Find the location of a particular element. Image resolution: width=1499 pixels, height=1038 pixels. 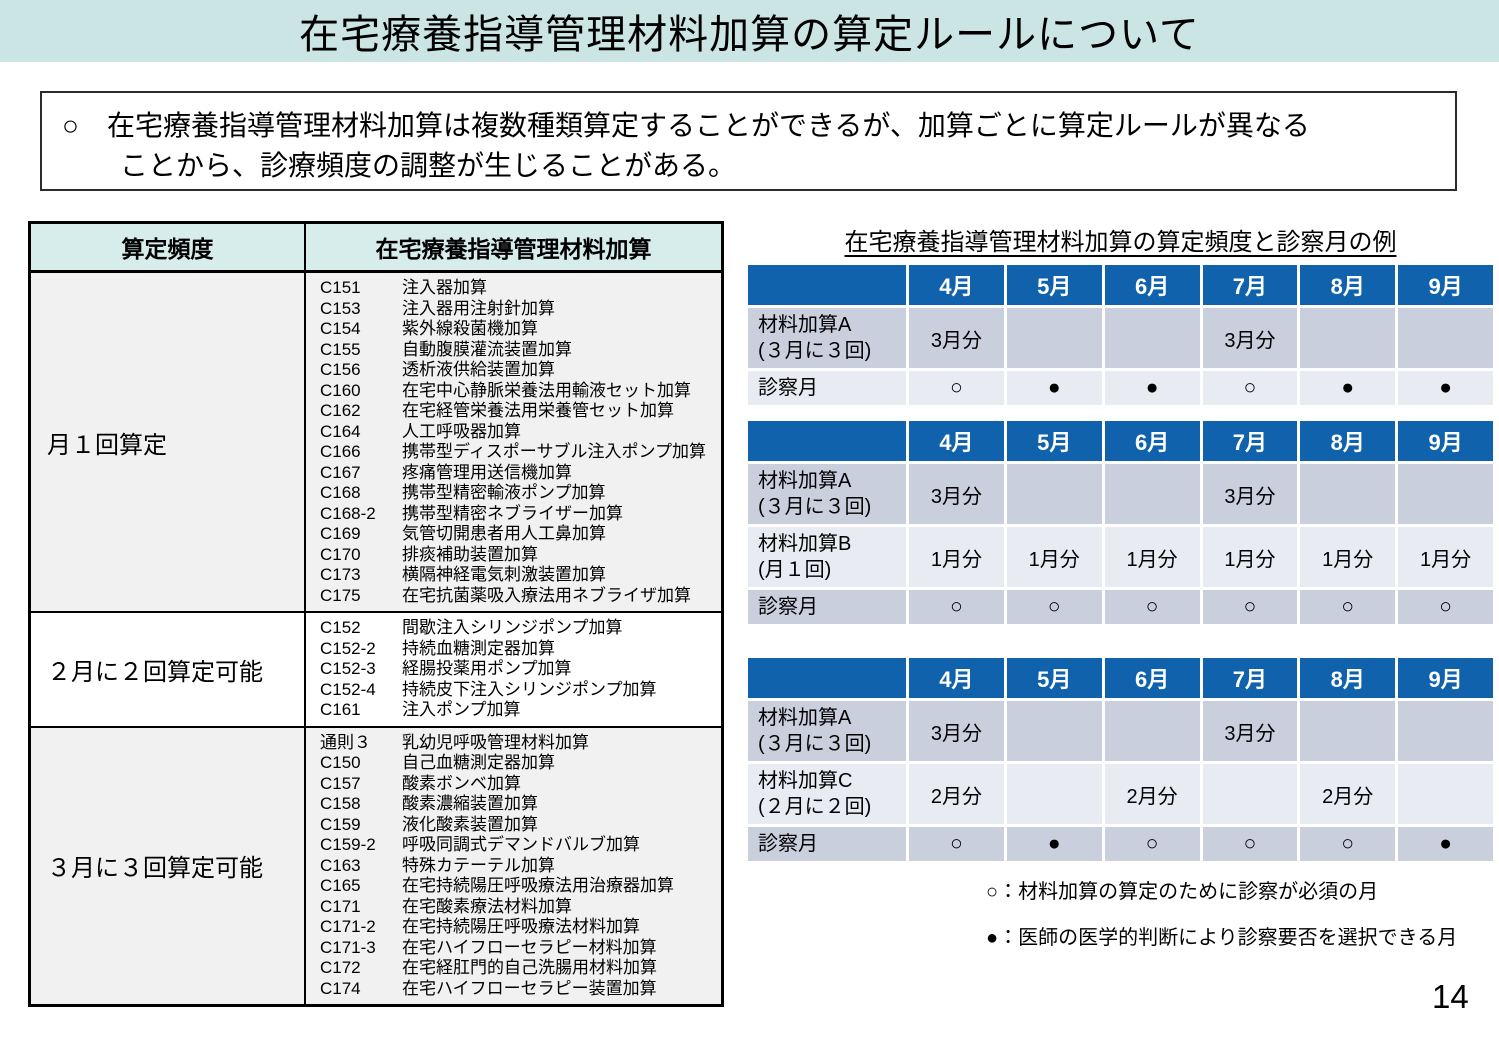

legend-optional: ●：医師の医学的判断により診察要否を選択できる月 is located at coordinates (1222, 938).